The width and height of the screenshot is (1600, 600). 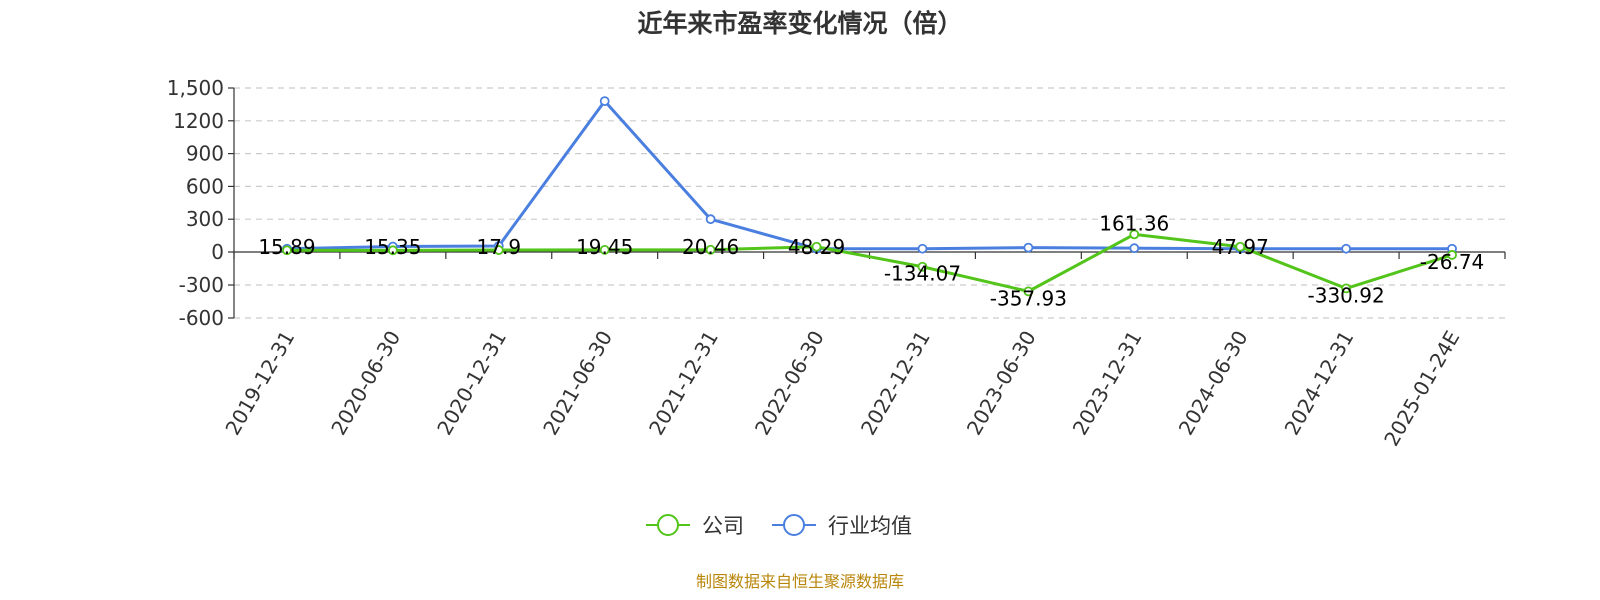 I want to click on y-tick-label: 900, so click(x=205, y=154).